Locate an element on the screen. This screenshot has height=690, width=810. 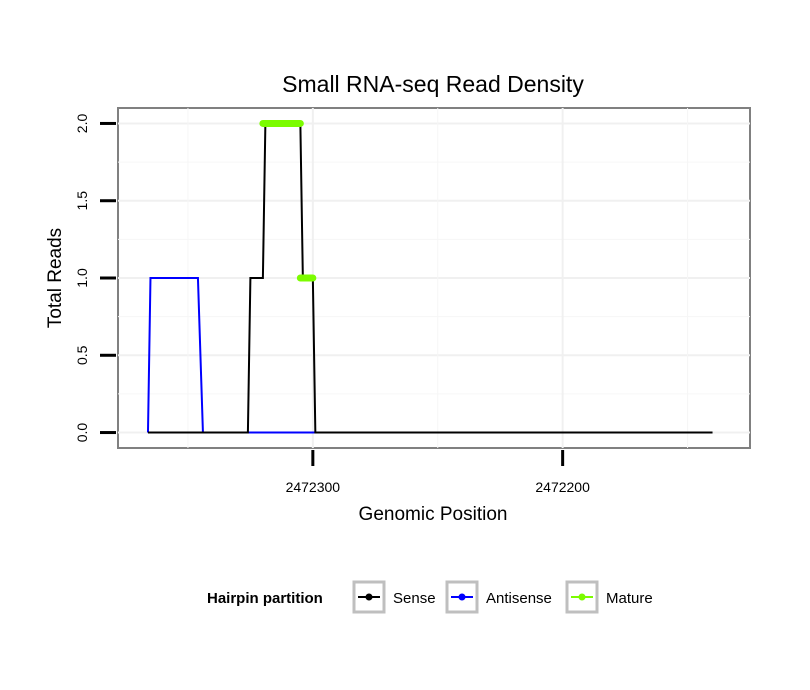
legend: Hairpin partition Sense Antisense Mature is located at coordinates (430, 597).